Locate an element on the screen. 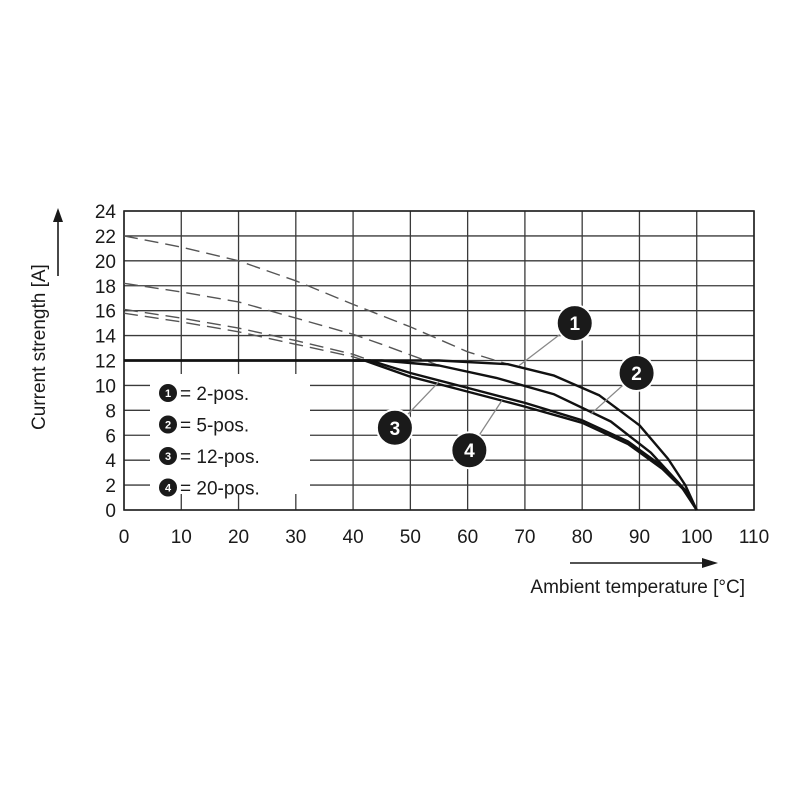 The width and height of the screenshot is (800, 800). callout-label: 2 is located at coordinates (636, 374).